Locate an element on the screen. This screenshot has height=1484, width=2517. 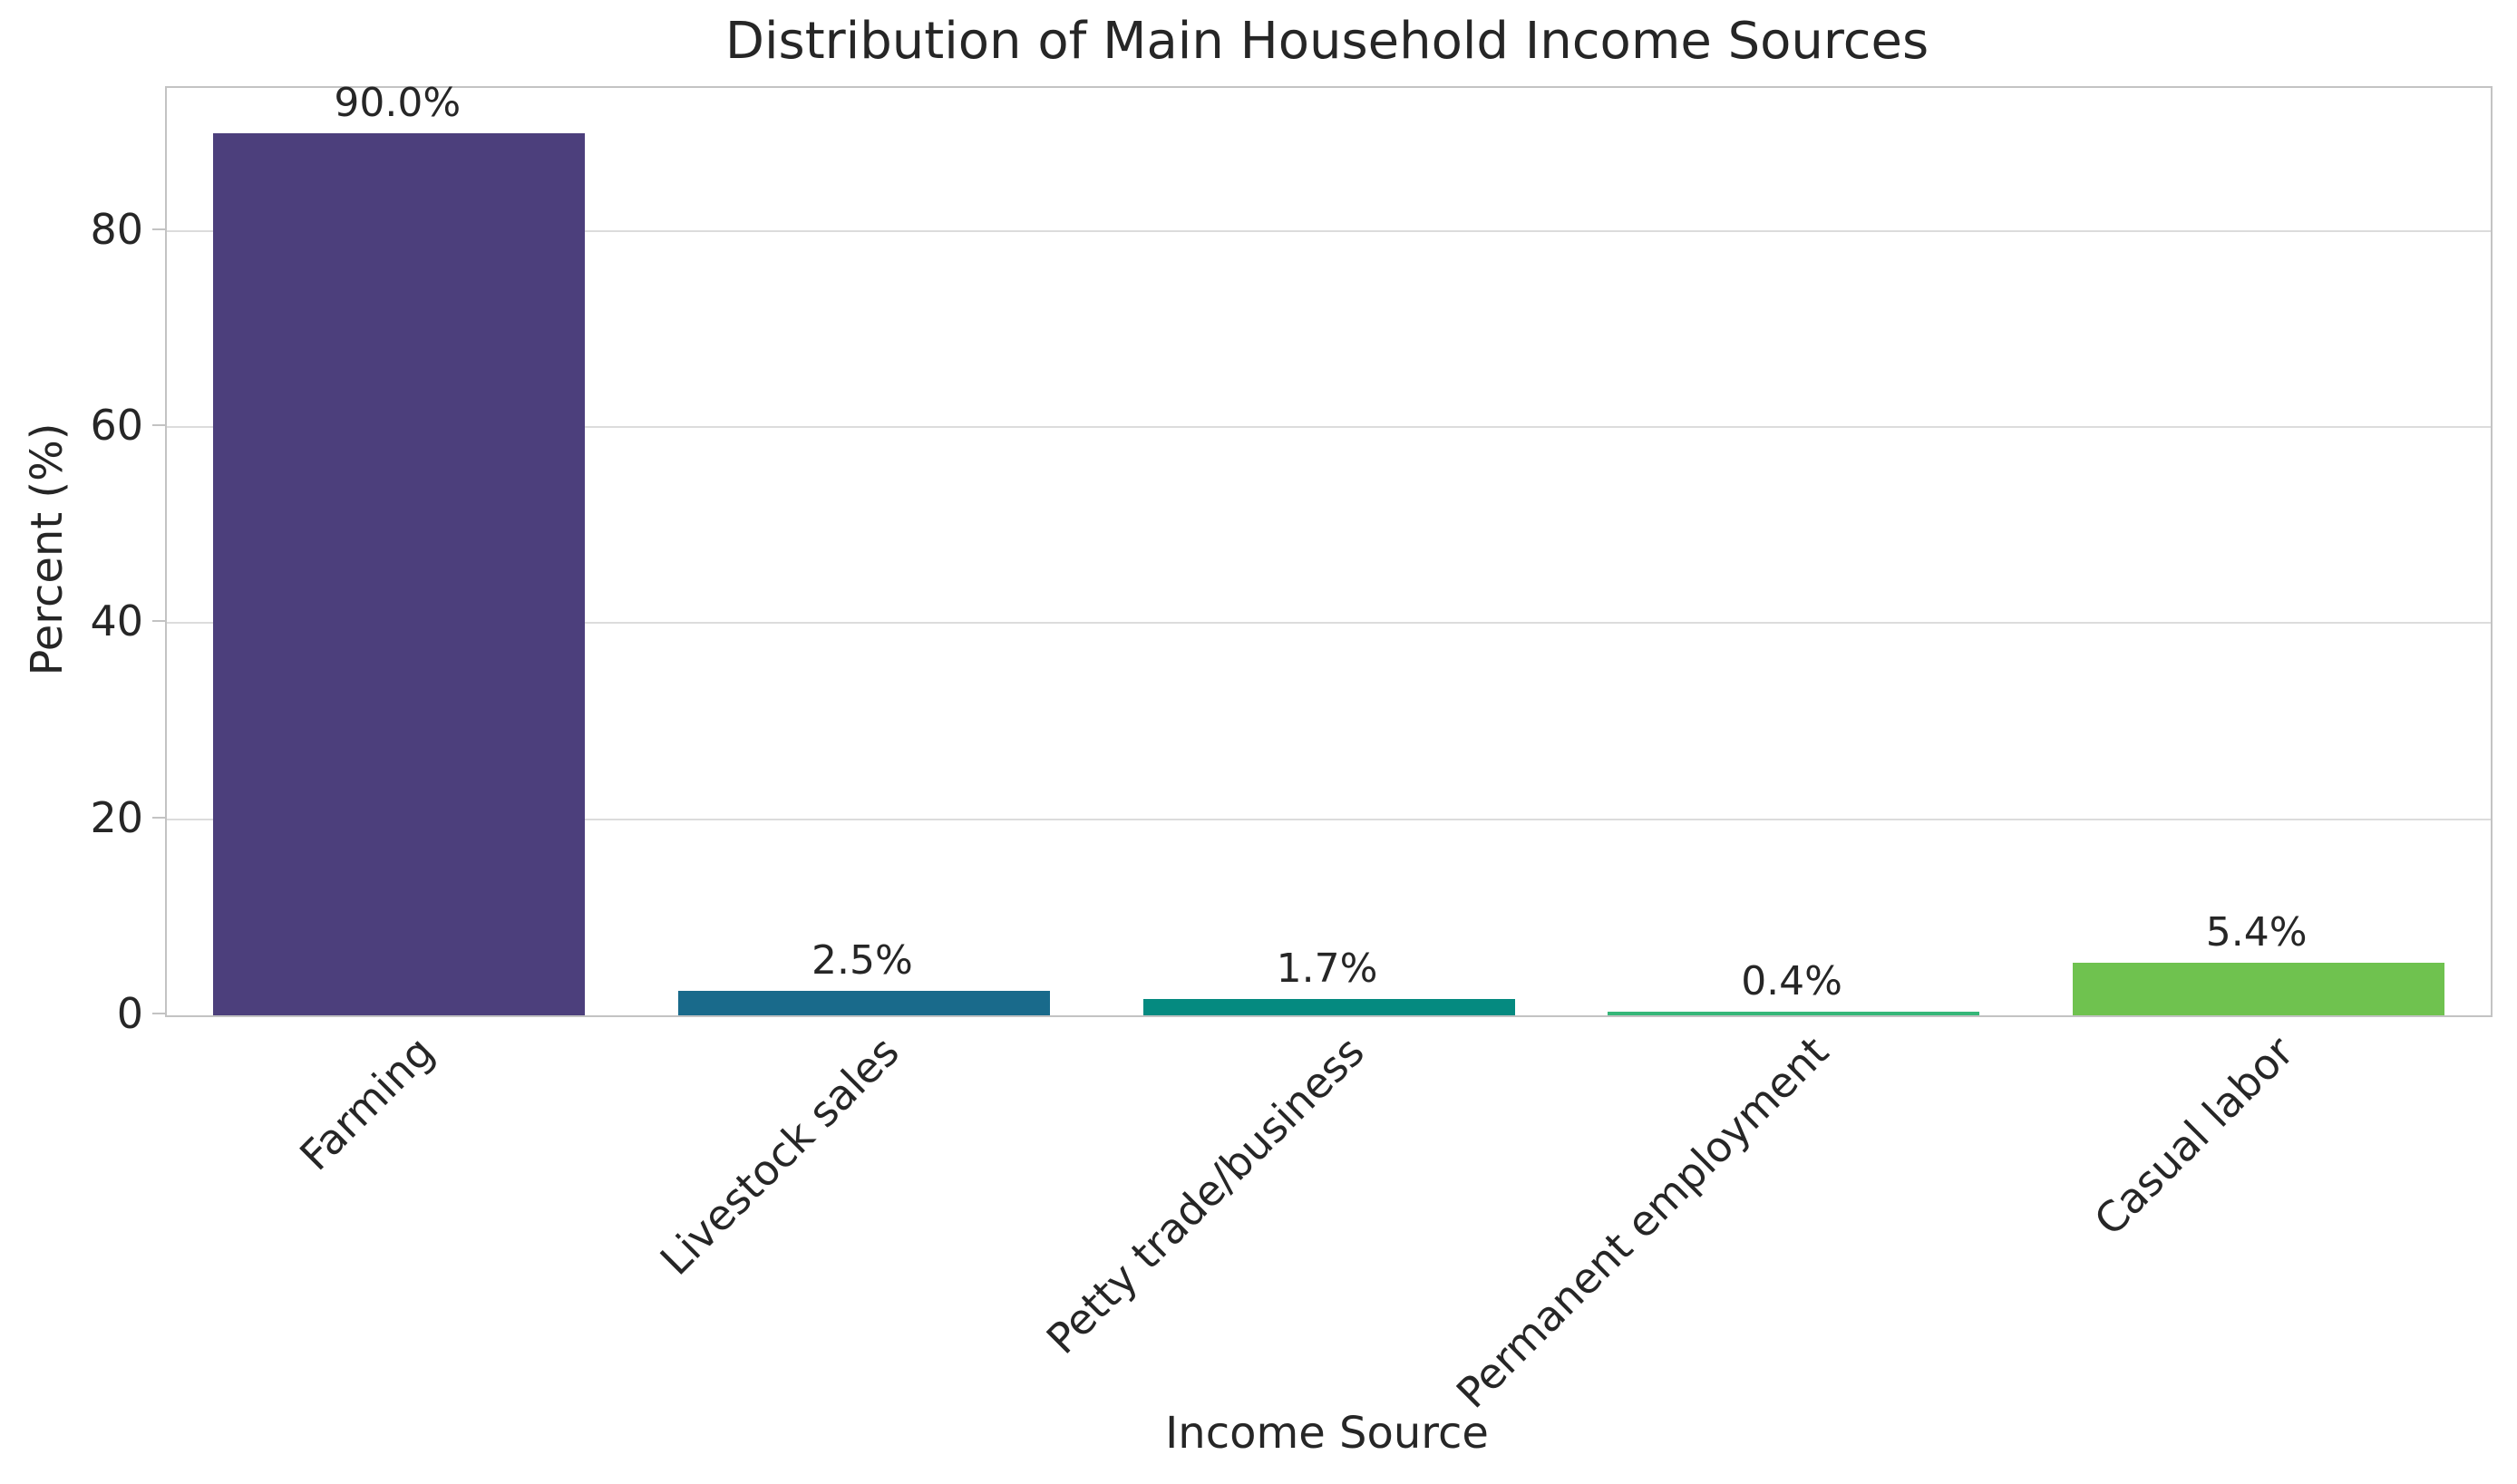
y-tick-label-80: 80 is located at coordinates (116, 229).